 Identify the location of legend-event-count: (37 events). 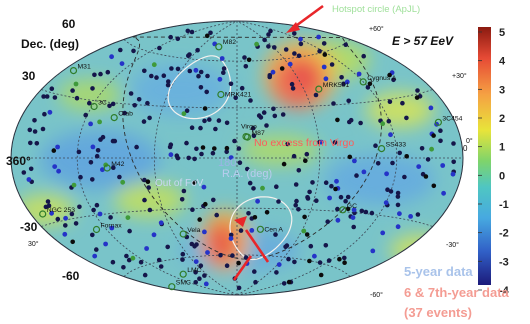
(438, 312).